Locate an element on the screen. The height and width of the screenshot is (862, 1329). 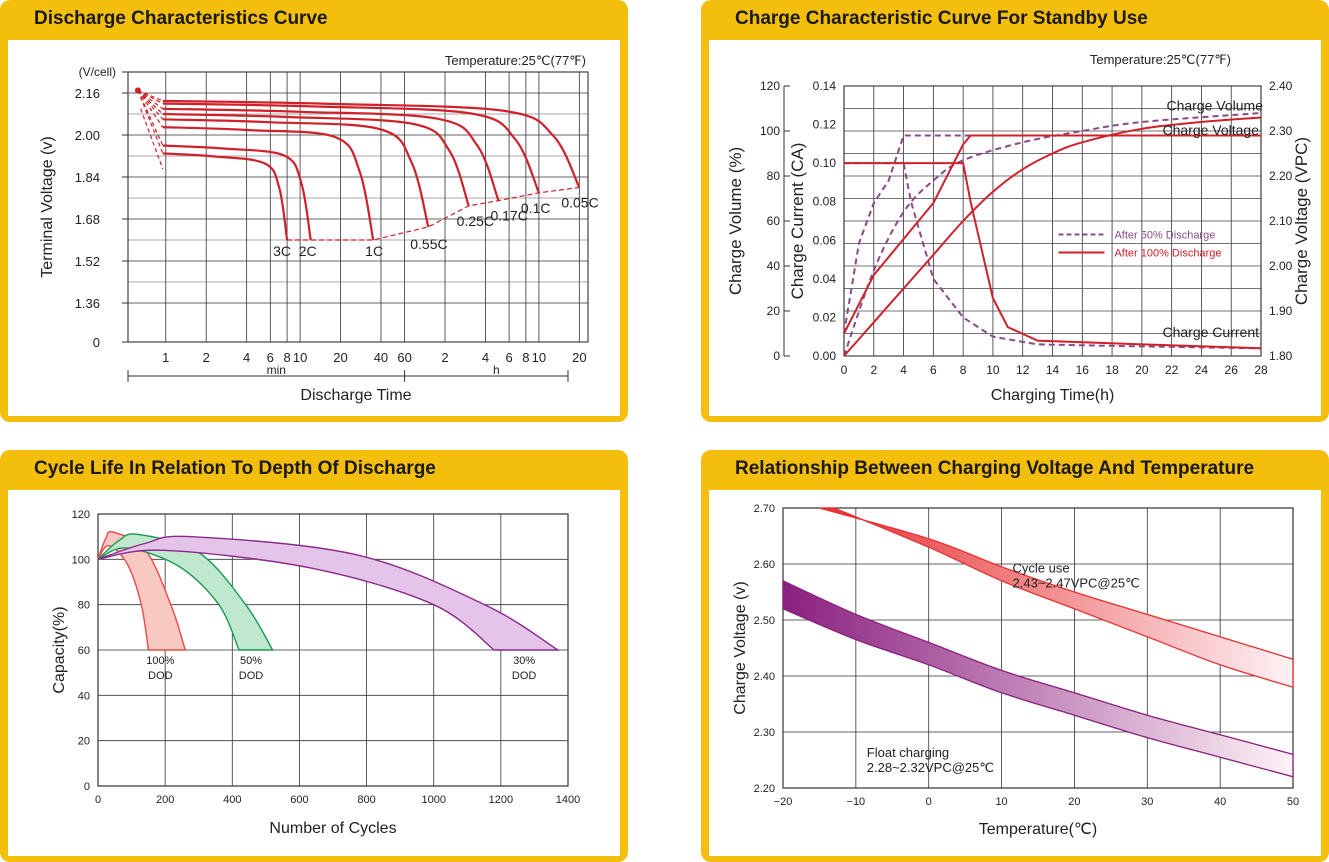
x-tick-label: 600 is located at coordinates (299, 800).